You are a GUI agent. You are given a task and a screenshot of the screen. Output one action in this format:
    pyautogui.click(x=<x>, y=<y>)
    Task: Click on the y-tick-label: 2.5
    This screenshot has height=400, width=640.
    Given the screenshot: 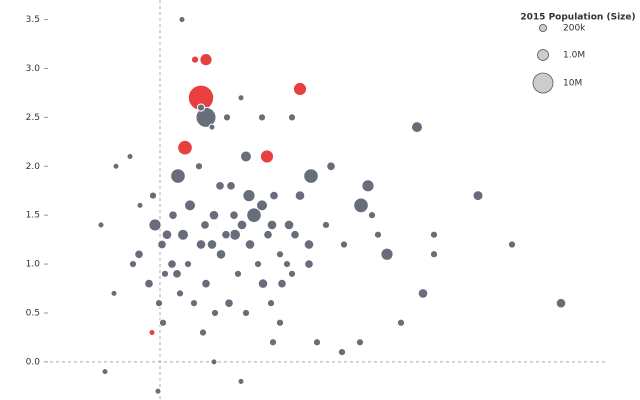 What is the action you would take?
    pyautogui.click(x=33, y=118)
    